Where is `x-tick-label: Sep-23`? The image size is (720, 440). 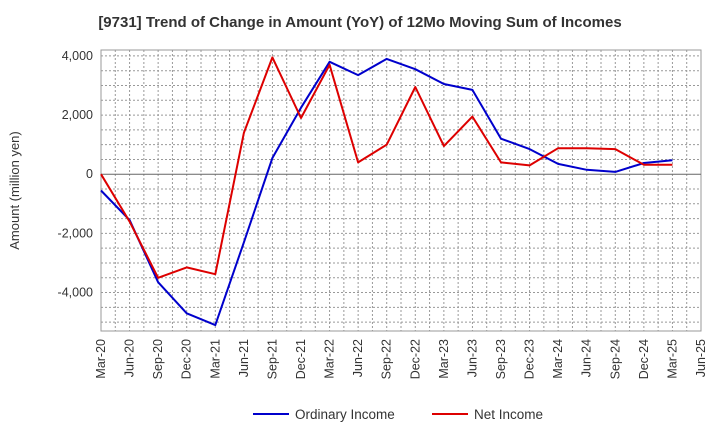 x-tick-label: Sep-23 is located at coordinates (501, 359).